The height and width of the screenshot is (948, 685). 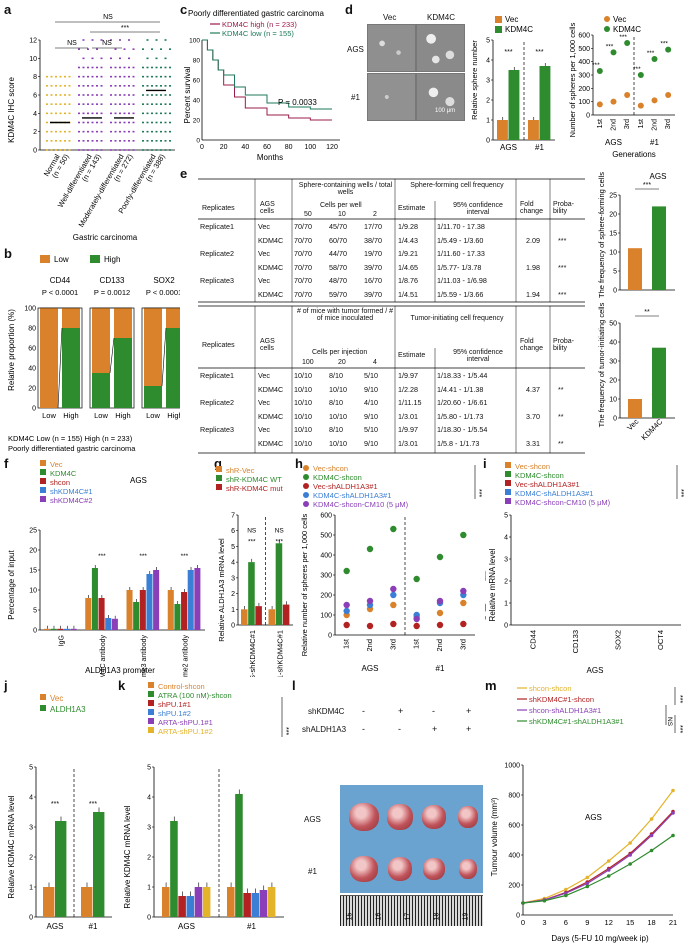 I want to click on d-dot-xtick: 1st, so click(x=600, y=123).